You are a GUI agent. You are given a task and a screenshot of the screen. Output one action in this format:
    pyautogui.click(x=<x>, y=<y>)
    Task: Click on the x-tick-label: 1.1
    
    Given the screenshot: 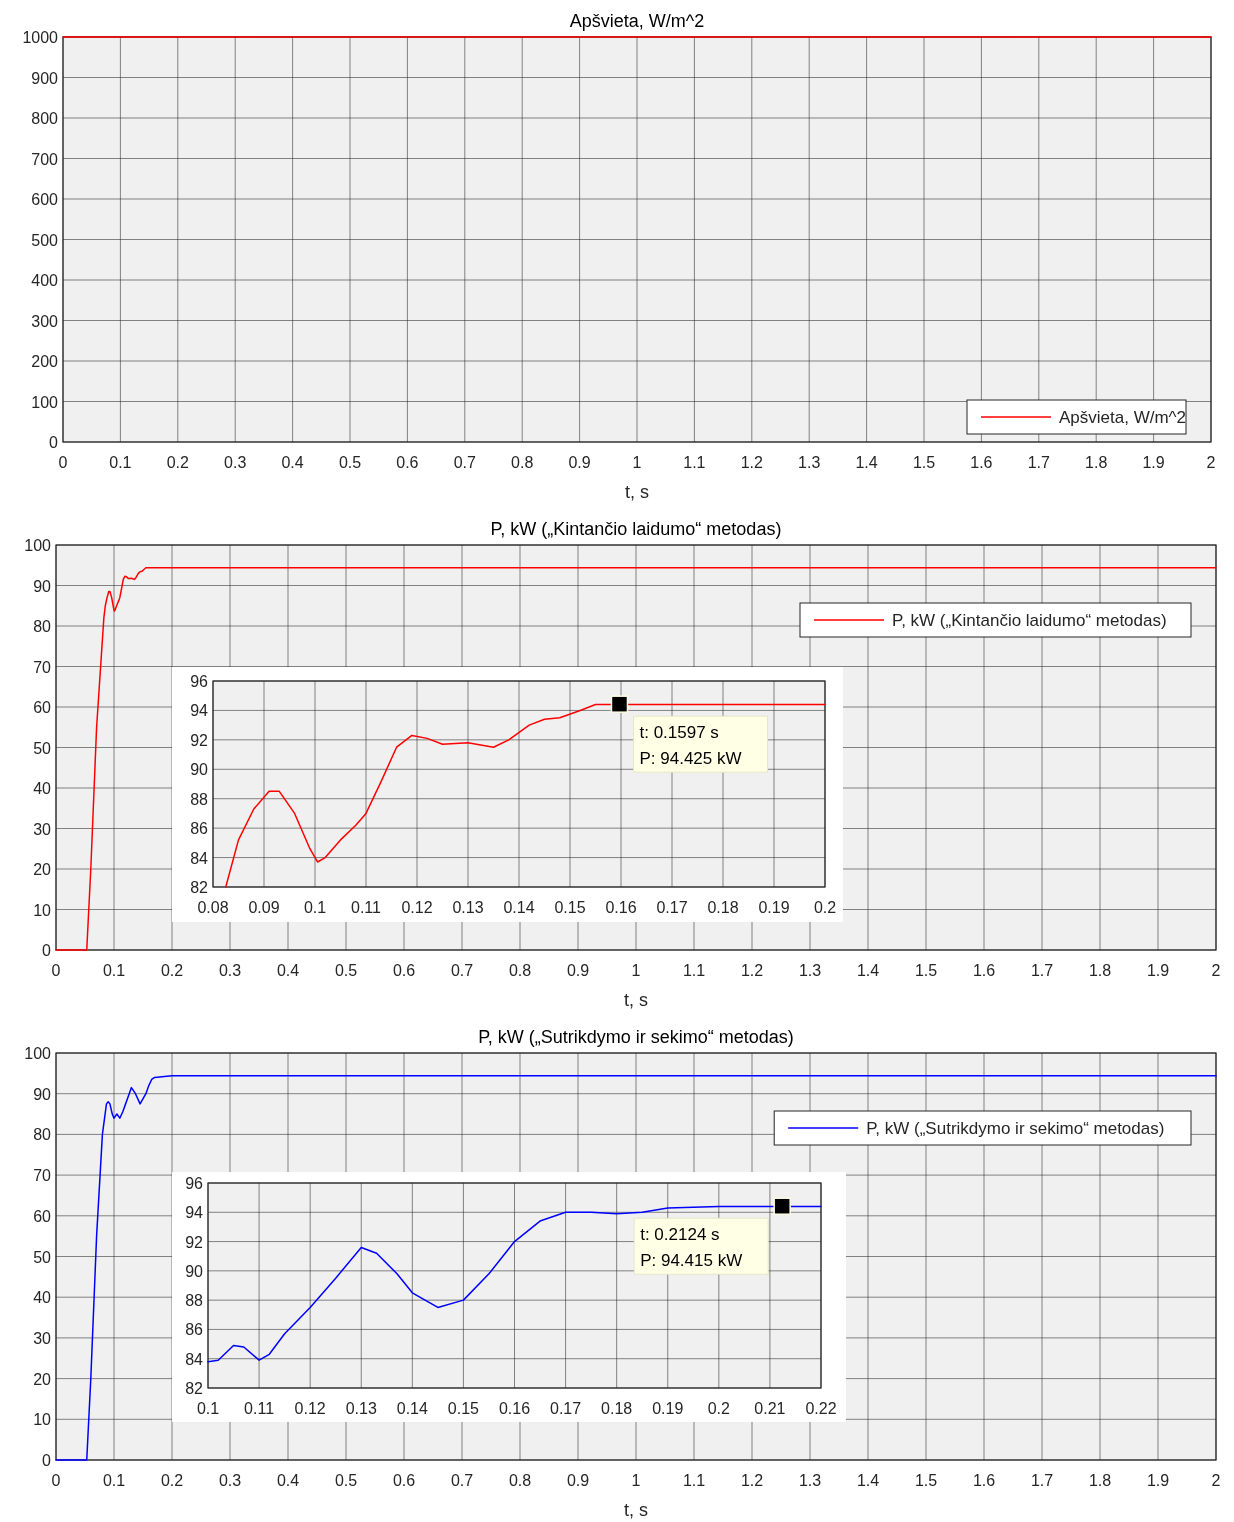 What is the action you would take?
    pyautogui.click(x=694, y=1480)
    